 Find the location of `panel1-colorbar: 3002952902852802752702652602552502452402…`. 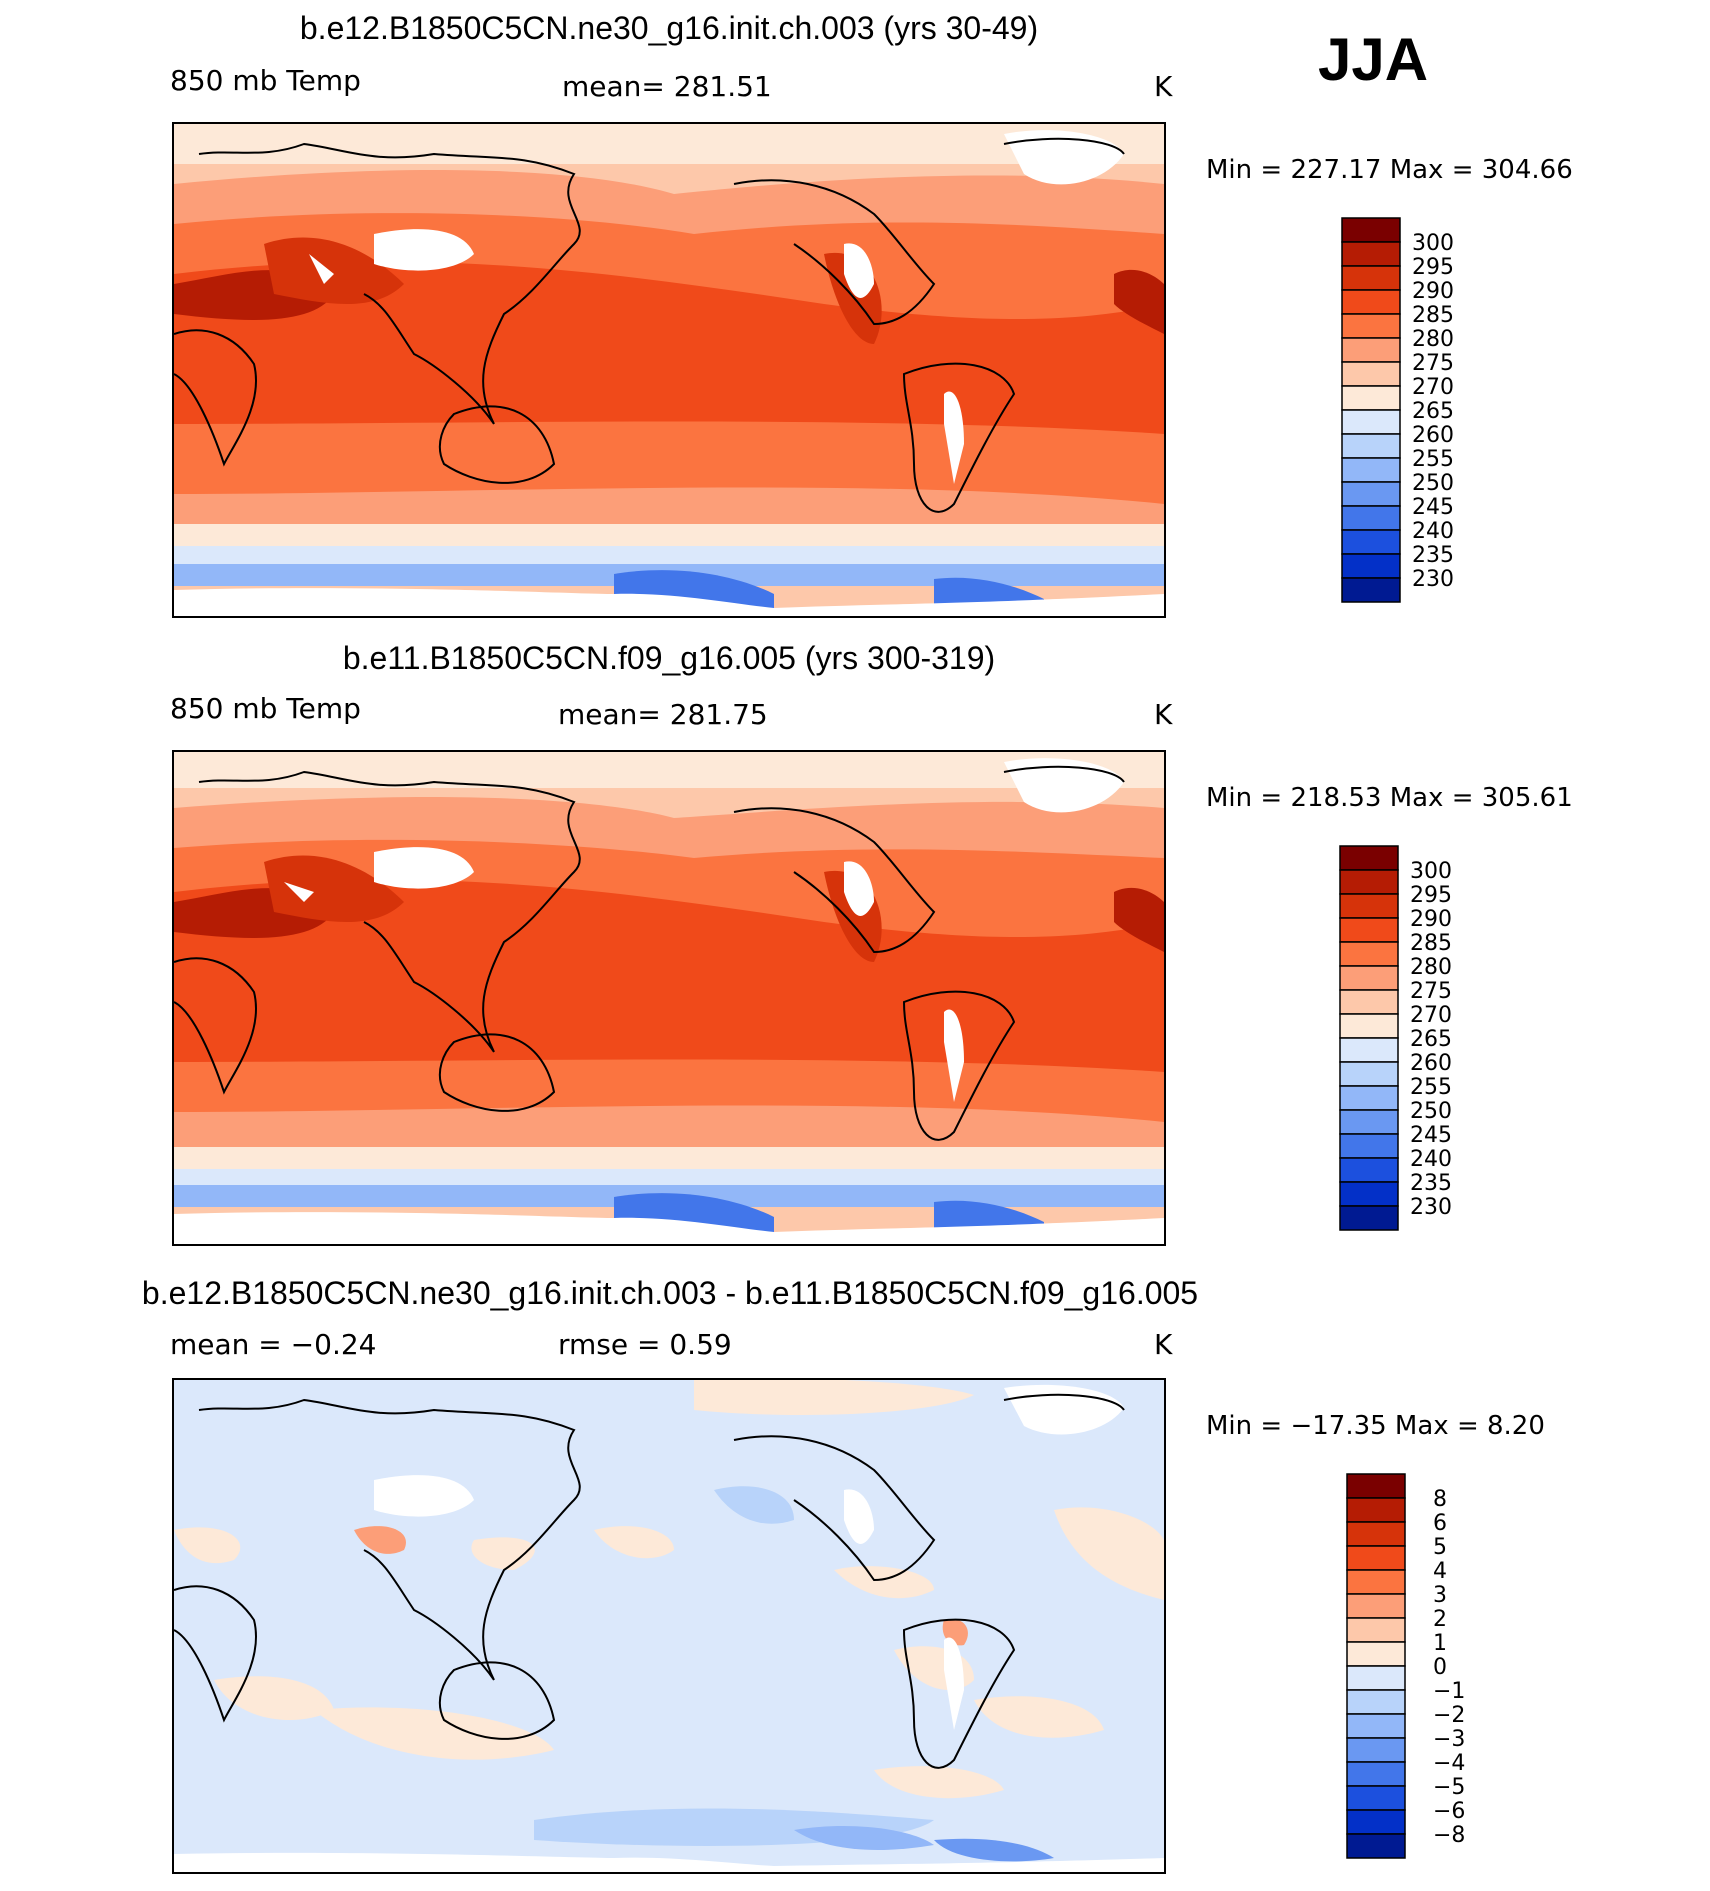

panel1-colorbar: 3002952902852802752702652602552502452402… is located at coordinates (1397, 410).